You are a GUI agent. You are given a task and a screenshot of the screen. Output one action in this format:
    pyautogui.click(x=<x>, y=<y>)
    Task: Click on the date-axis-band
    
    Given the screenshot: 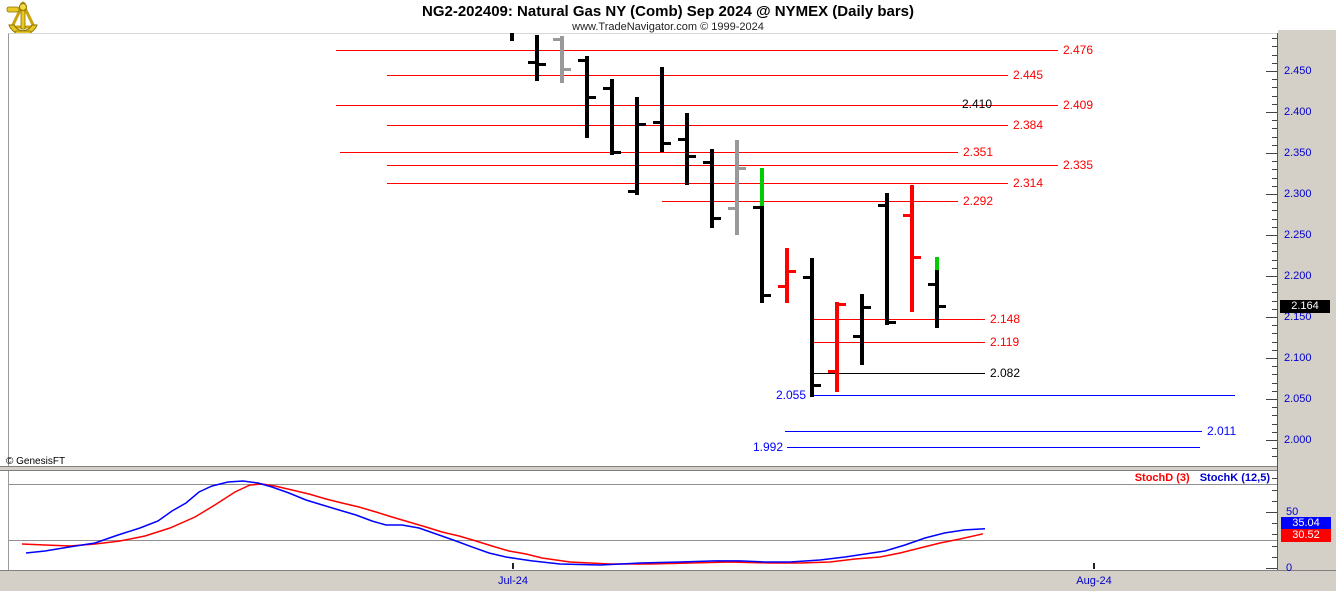 What is the action you would take?
    pyautogui.click(x=668, y=580)
    